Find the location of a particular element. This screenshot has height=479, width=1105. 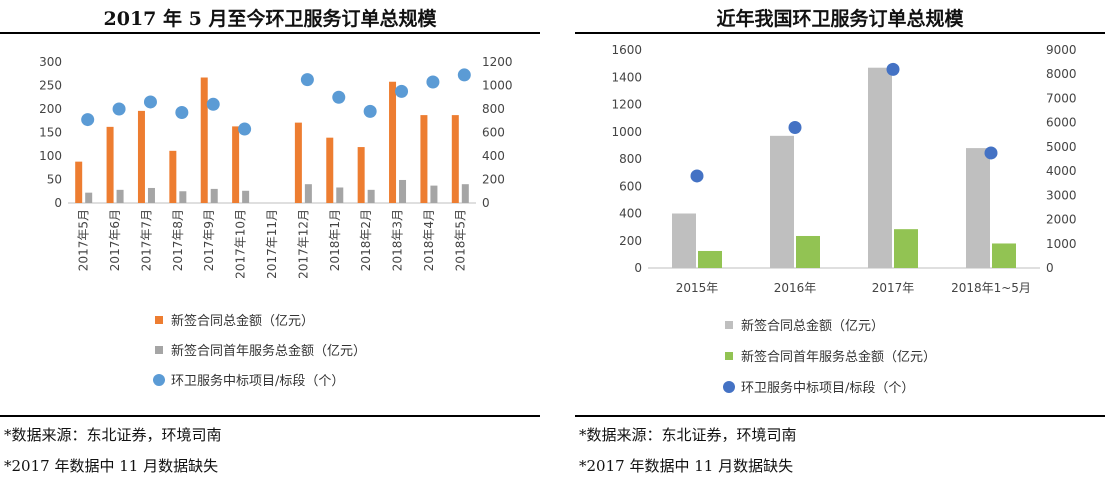

right-x-tick-label: 2015年 is located at coordinates (697, 288).